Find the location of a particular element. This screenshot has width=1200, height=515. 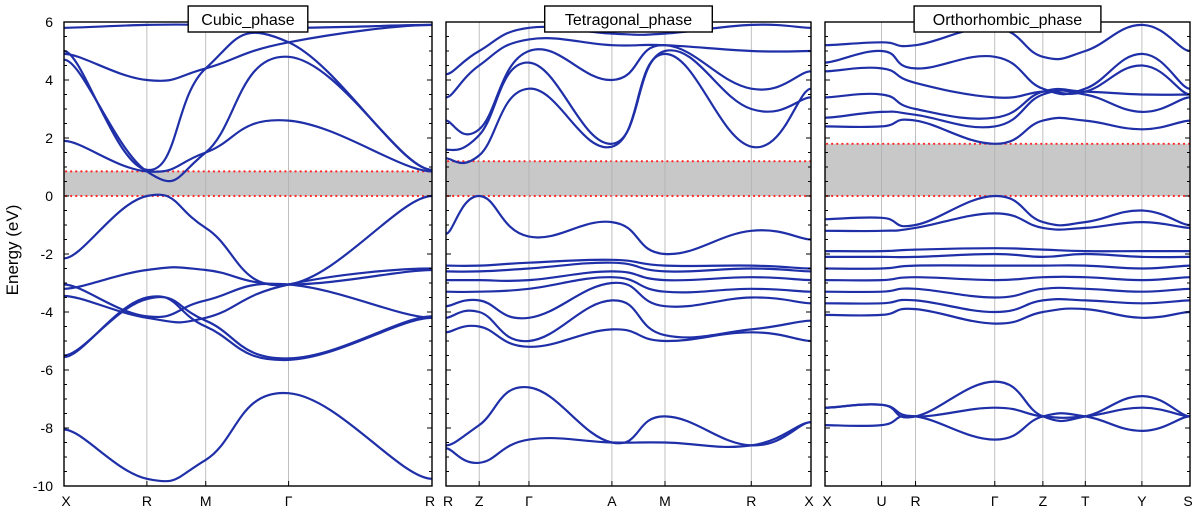

panel-title-text: Cubic_phase is located at coordinates (248, 20).